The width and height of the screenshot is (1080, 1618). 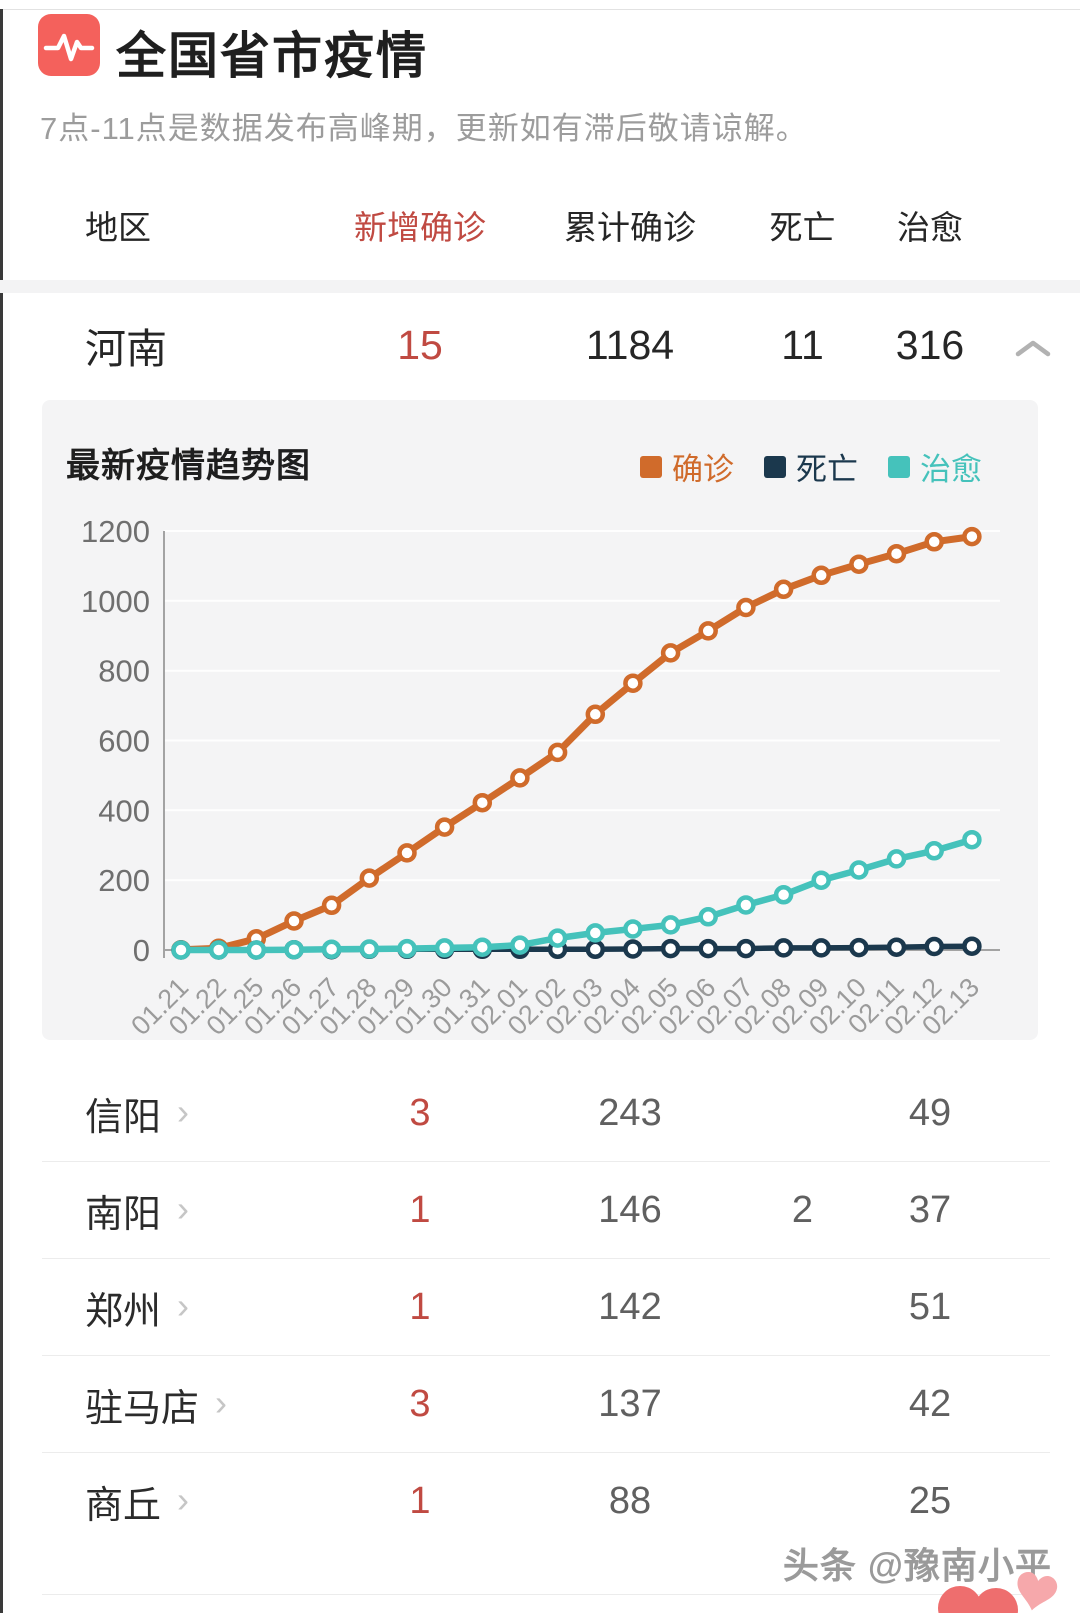 What do you see at coordinates (930, 1307) in the screenshot?
I see `city-cured: 51` at bounding box center [930, 1307].